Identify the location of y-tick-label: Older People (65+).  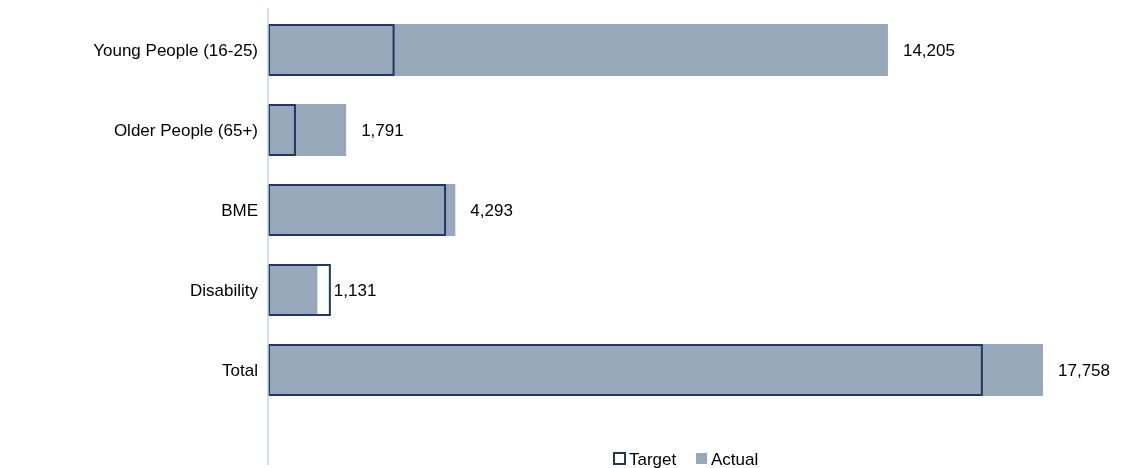
(185, 130).